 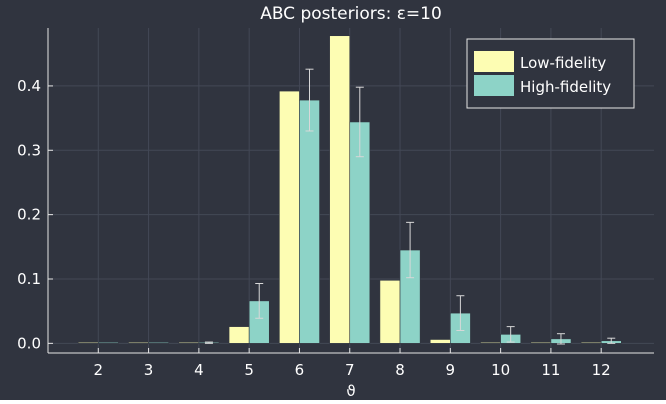 What do you see at coordinates (494, 61) in the screenshot?
I see `legend-swatch-low-fidelity` at bounding box center [494, 61].